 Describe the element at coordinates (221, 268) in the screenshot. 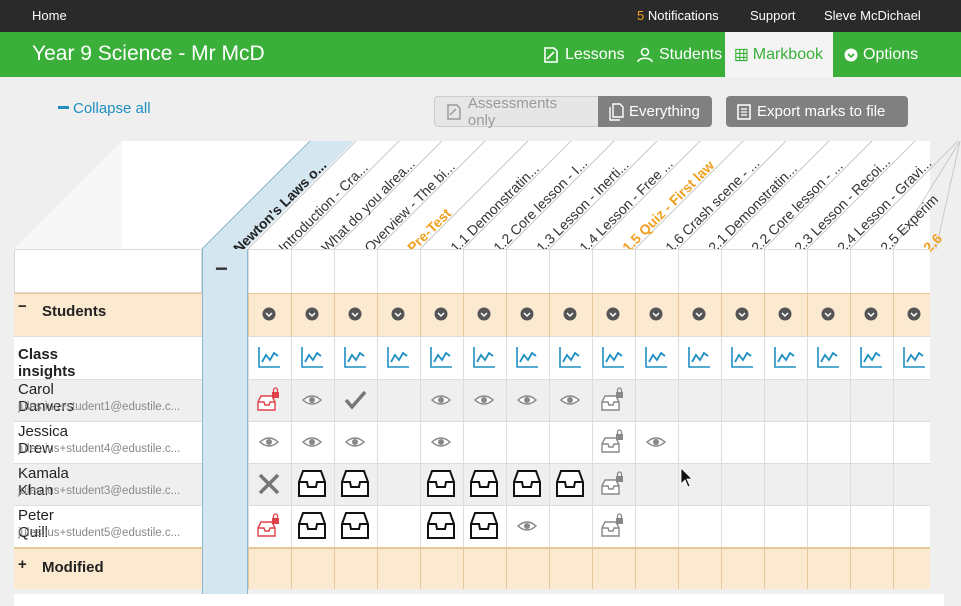

I see `unit-collapse-button: −` at that location.